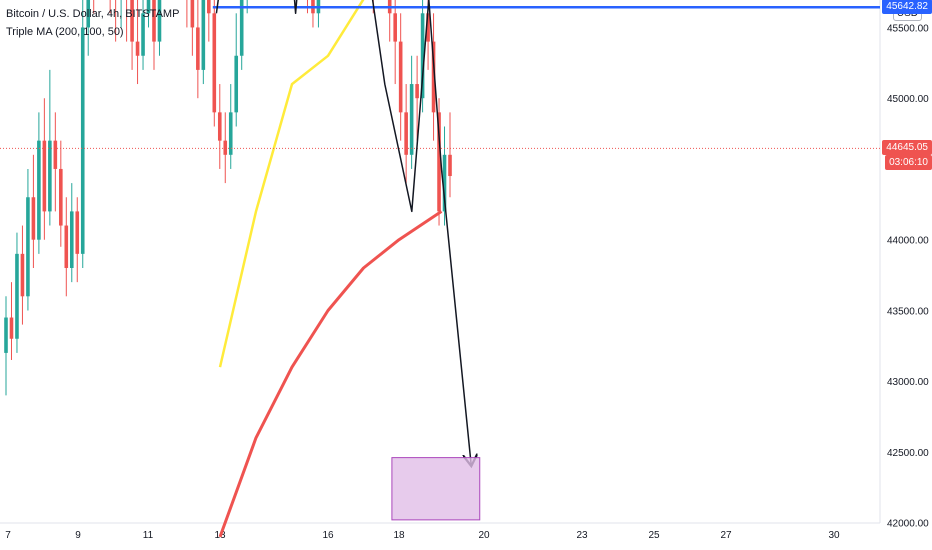  Describe the element at coordinates (330, 374) in the screenshot. I see `ma-red-line` at that location.